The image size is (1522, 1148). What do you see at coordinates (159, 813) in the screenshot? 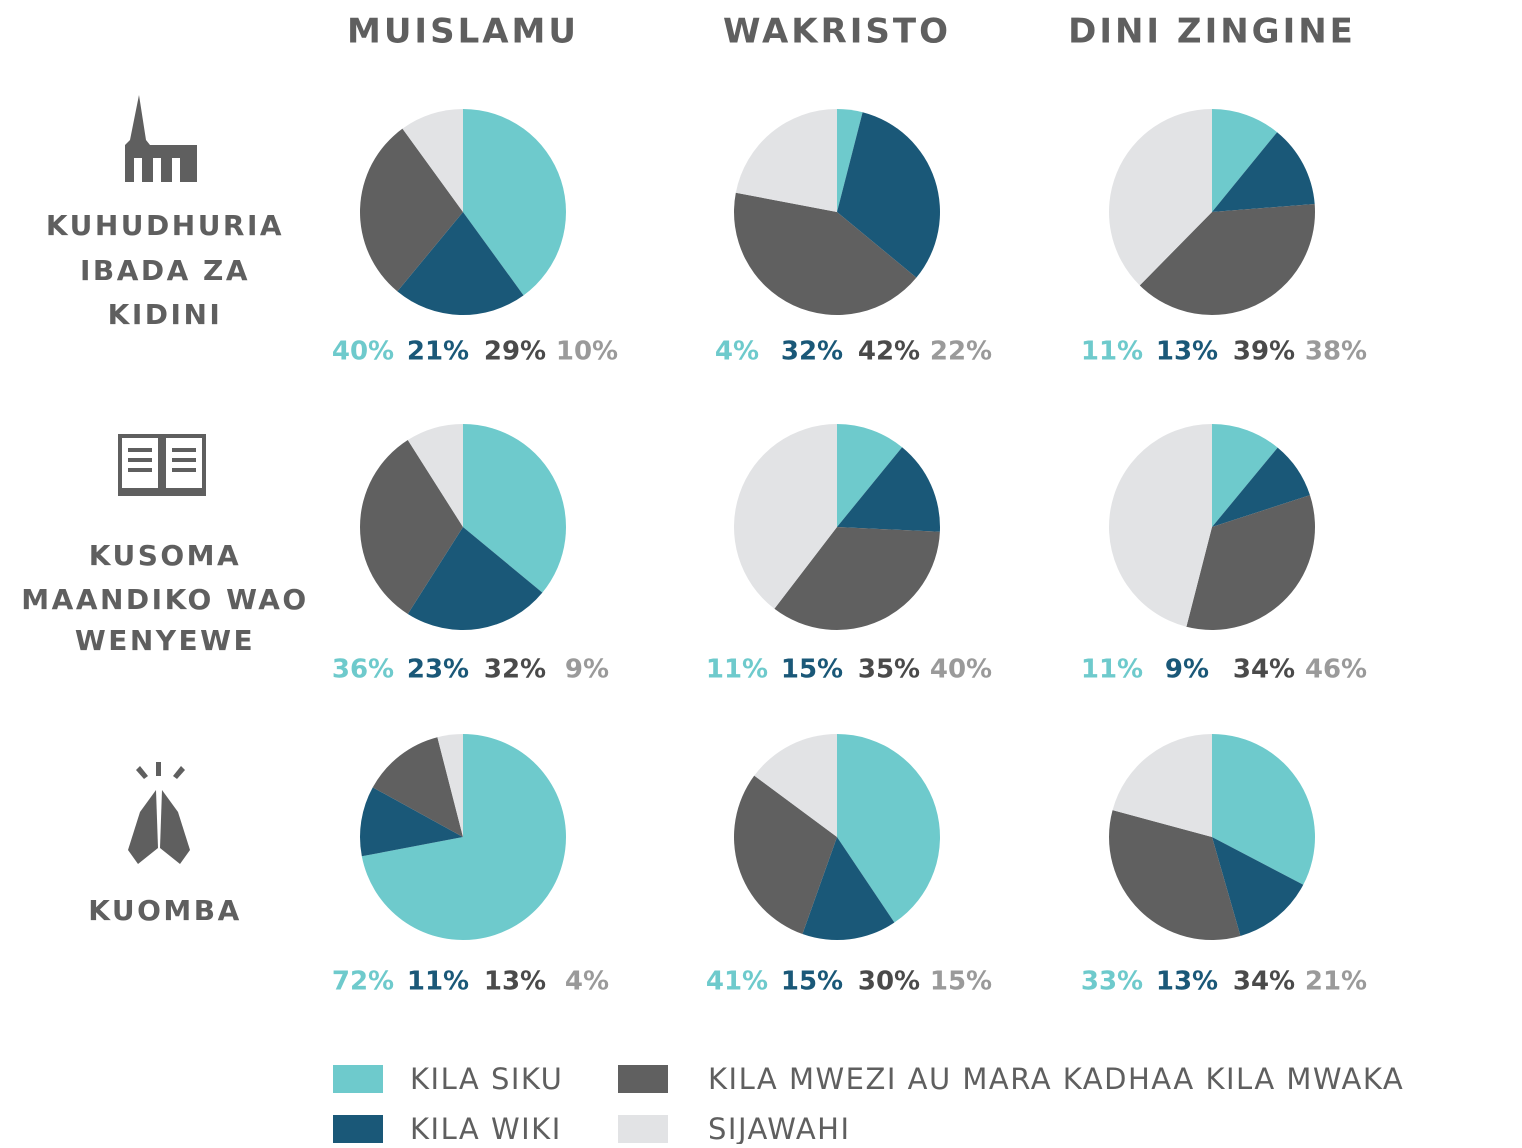
I see `prayer-icon` at bounding box center [159, 813].